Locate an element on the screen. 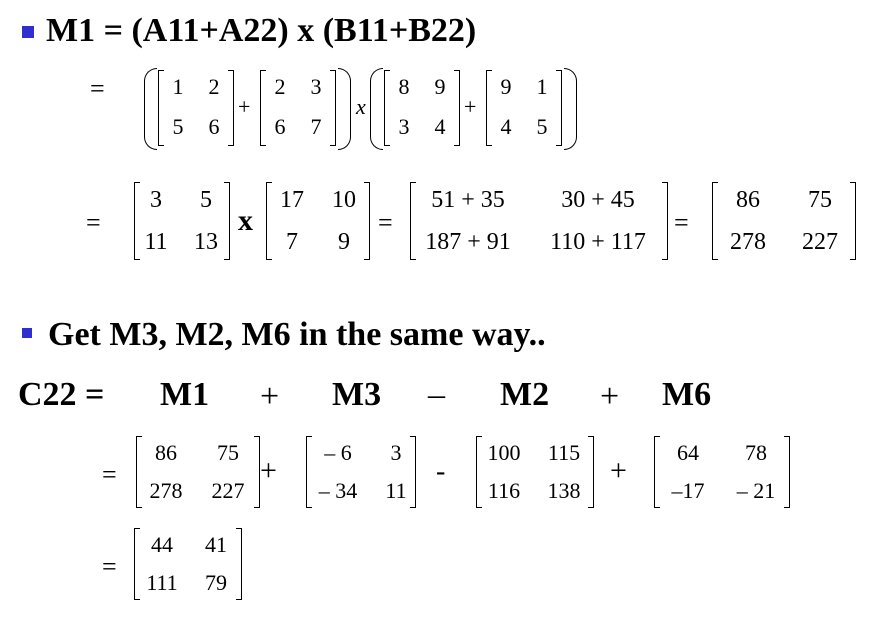  matrix-cell: 51 + 35 is located at coordinates (468, 200).